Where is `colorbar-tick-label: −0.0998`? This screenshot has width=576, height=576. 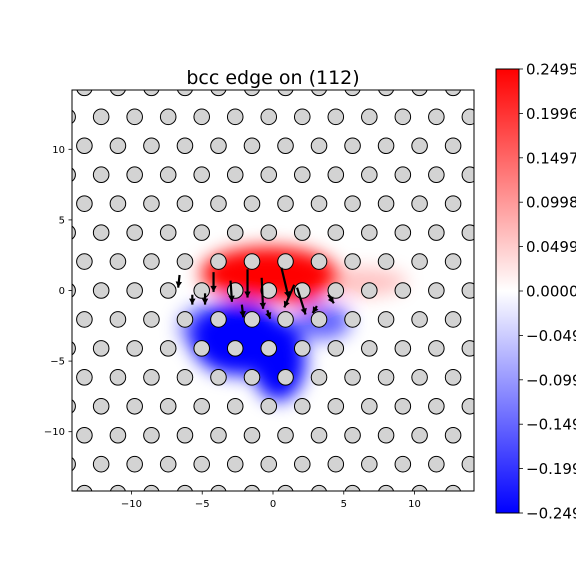
colorbar-tick-label: −0.0998 is located at coordinates (551, 380).